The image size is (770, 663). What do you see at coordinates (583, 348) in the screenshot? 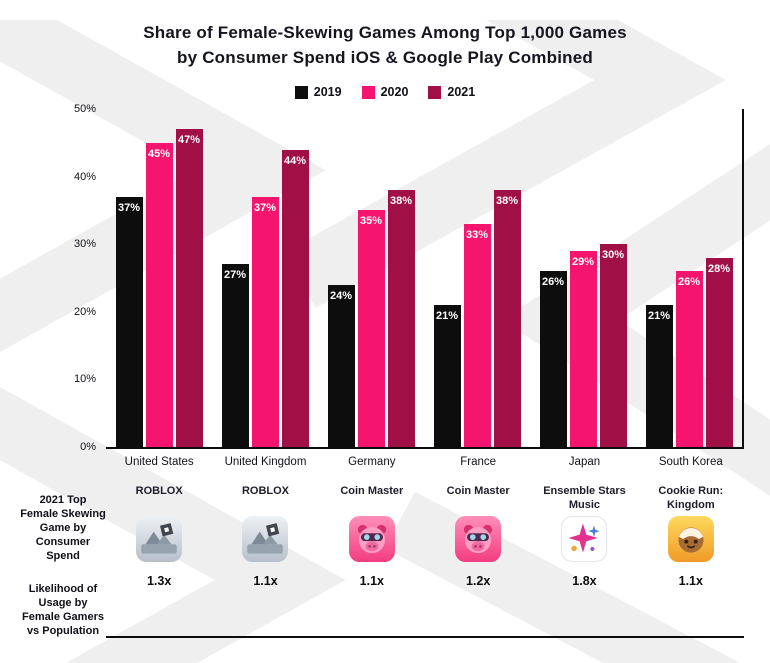
I see `bar-2020: 29%` at bounding box center [583, 348].